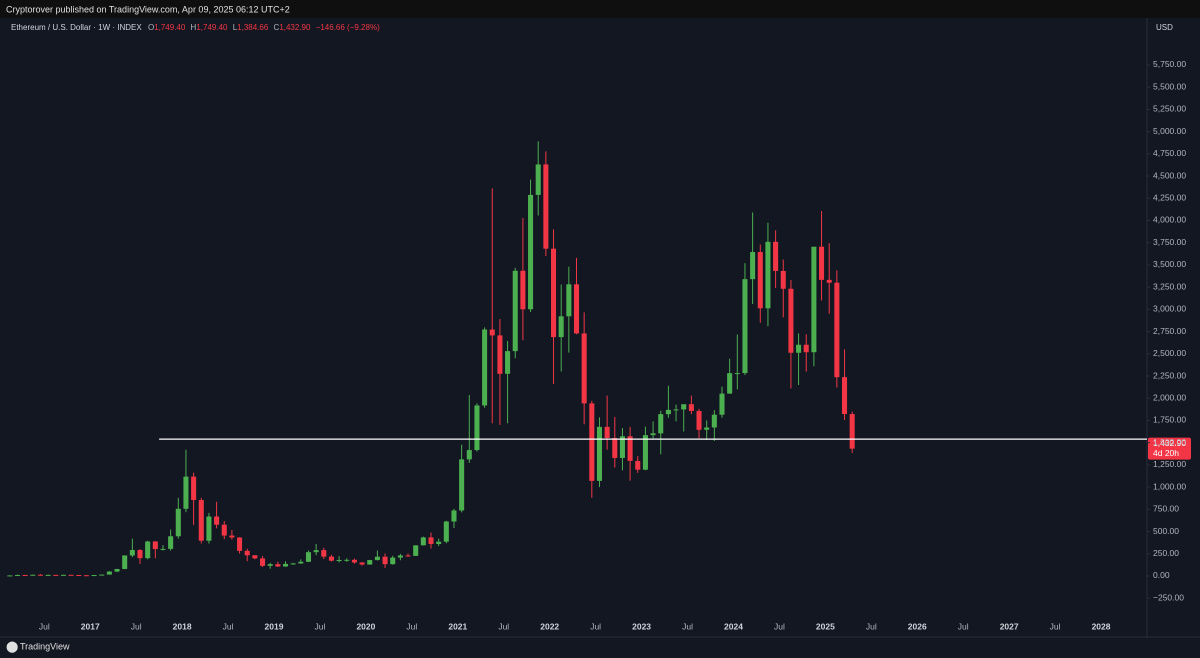 This screenshot has width=1200, height=658. Describe the element at coordinates (1166, 531) in the screenshot. I see `y-tick-label: 500.00` at that location.